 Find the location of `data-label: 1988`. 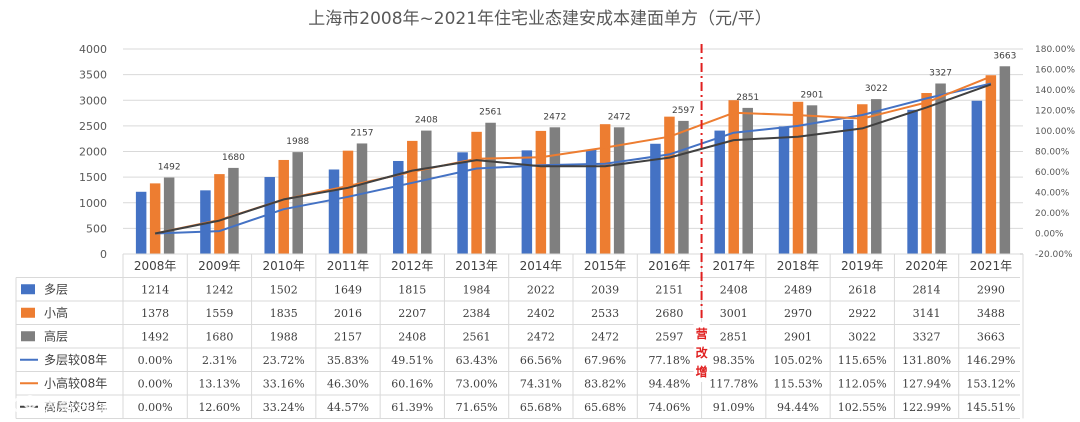

data-label: 1988 is located at coordinates (297, 142).